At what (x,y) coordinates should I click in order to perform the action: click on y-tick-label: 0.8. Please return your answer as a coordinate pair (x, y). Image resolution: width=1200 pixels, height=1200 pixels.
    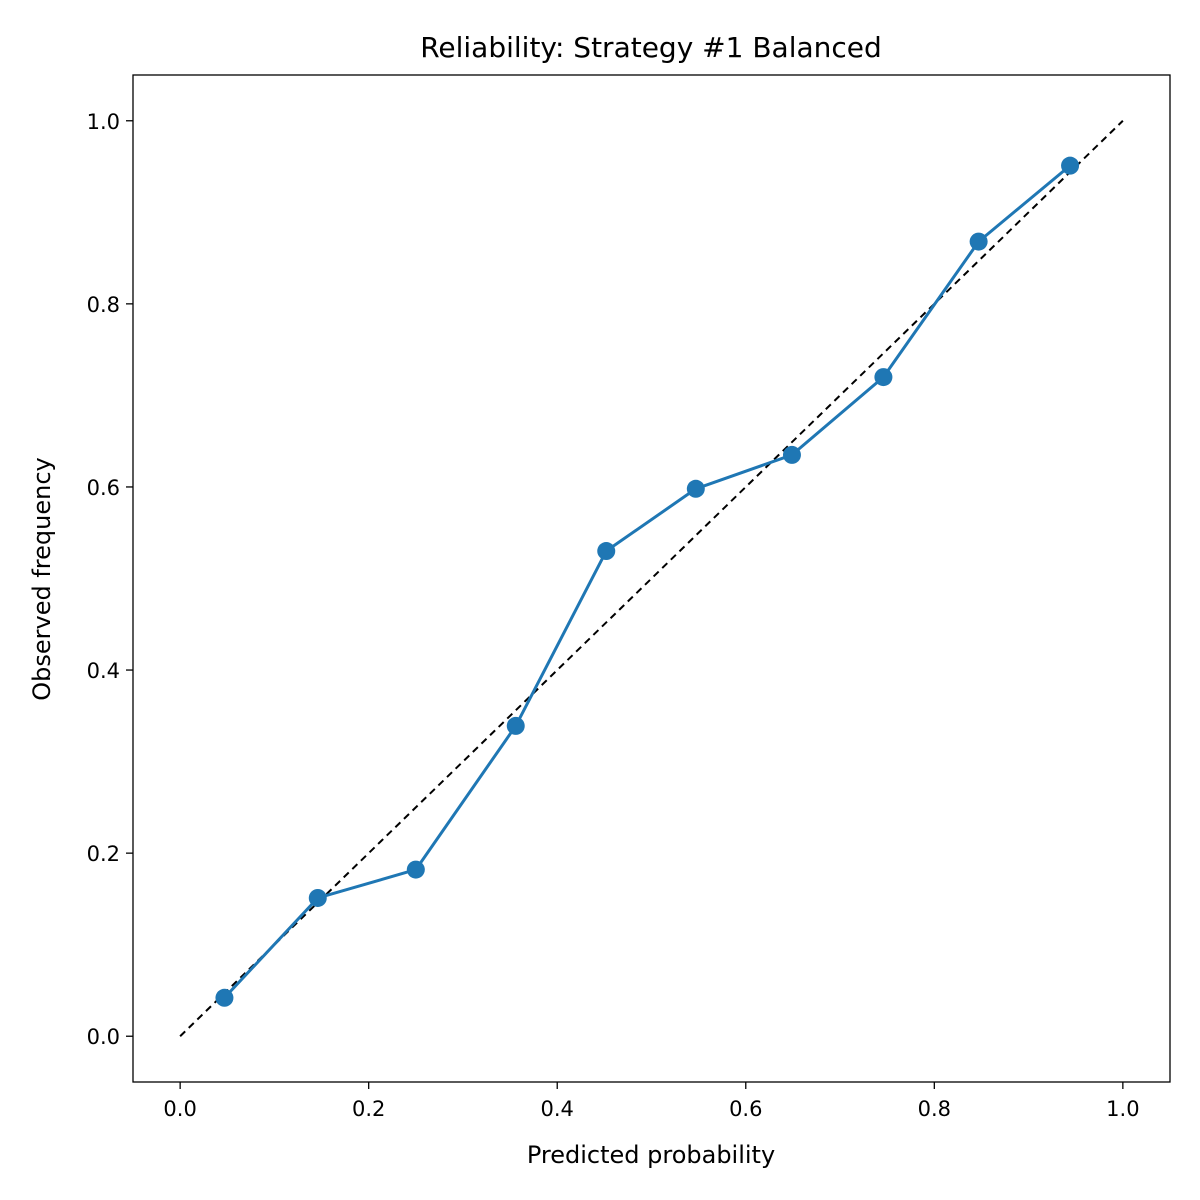
    Looking at the image, I should click on (103, 305).